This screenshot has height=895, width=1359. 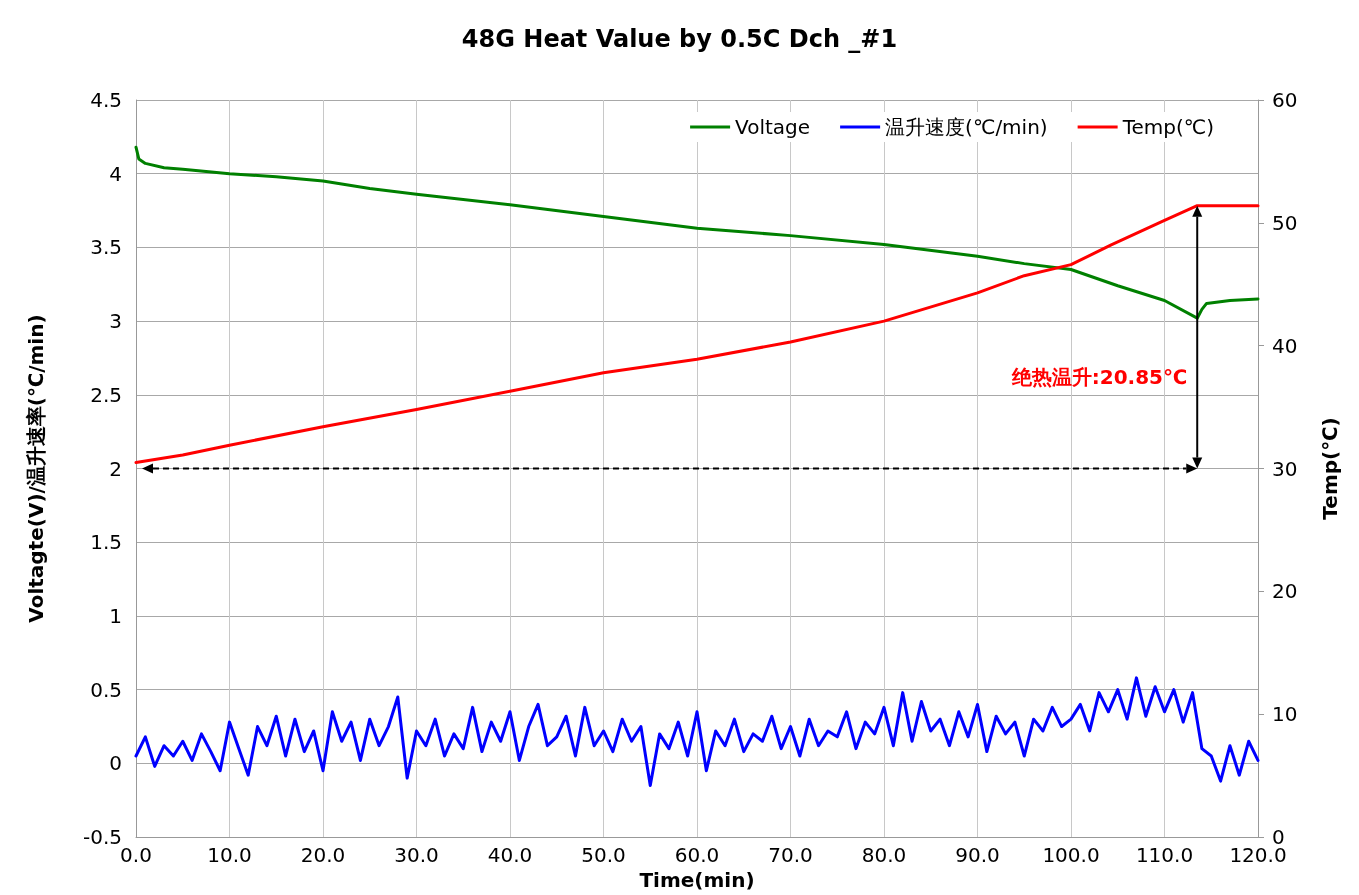 What do you see at coordinates (136, 855) in the screenshot?
I see `x-tick-label: 0.0` at bounding box center [136, 855].